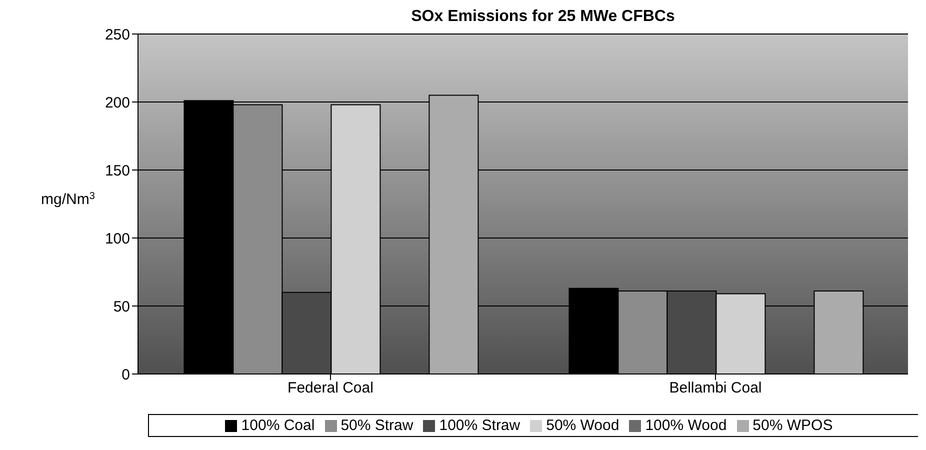 This screenshot has width=926, height=450. Describe the element at coordinates (117, 171) in the screenshot. I see `y-tick-label: 150` at that location.